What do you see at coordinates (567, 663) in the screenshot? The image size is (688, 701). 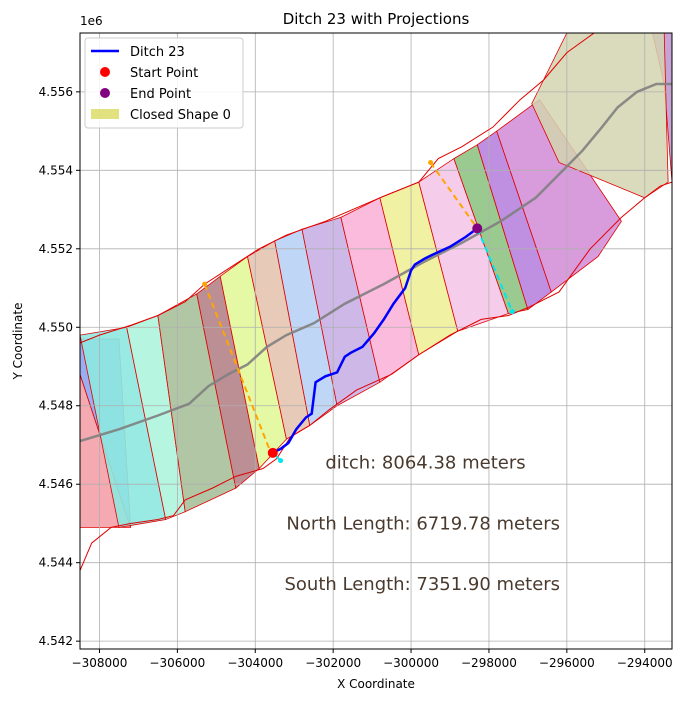 I see `x-tick-label-6: −296000` at bounding box center [567, 663].